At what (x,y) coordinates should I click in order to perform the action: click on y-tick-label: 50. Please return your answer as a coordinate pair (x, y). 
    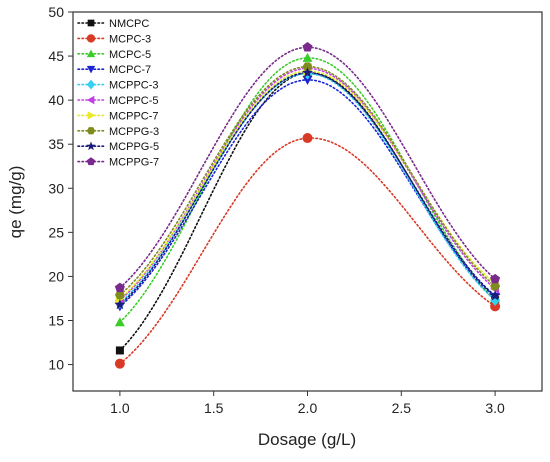
    Looking at the image, I should click on (56, 12).